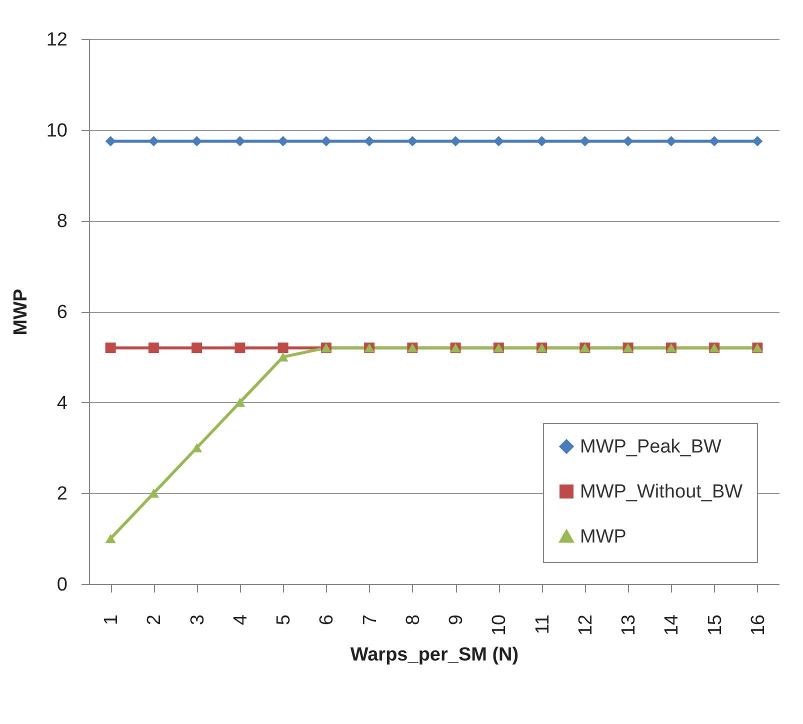  I want to click on x-tick-label: 15, so click(715, 625).